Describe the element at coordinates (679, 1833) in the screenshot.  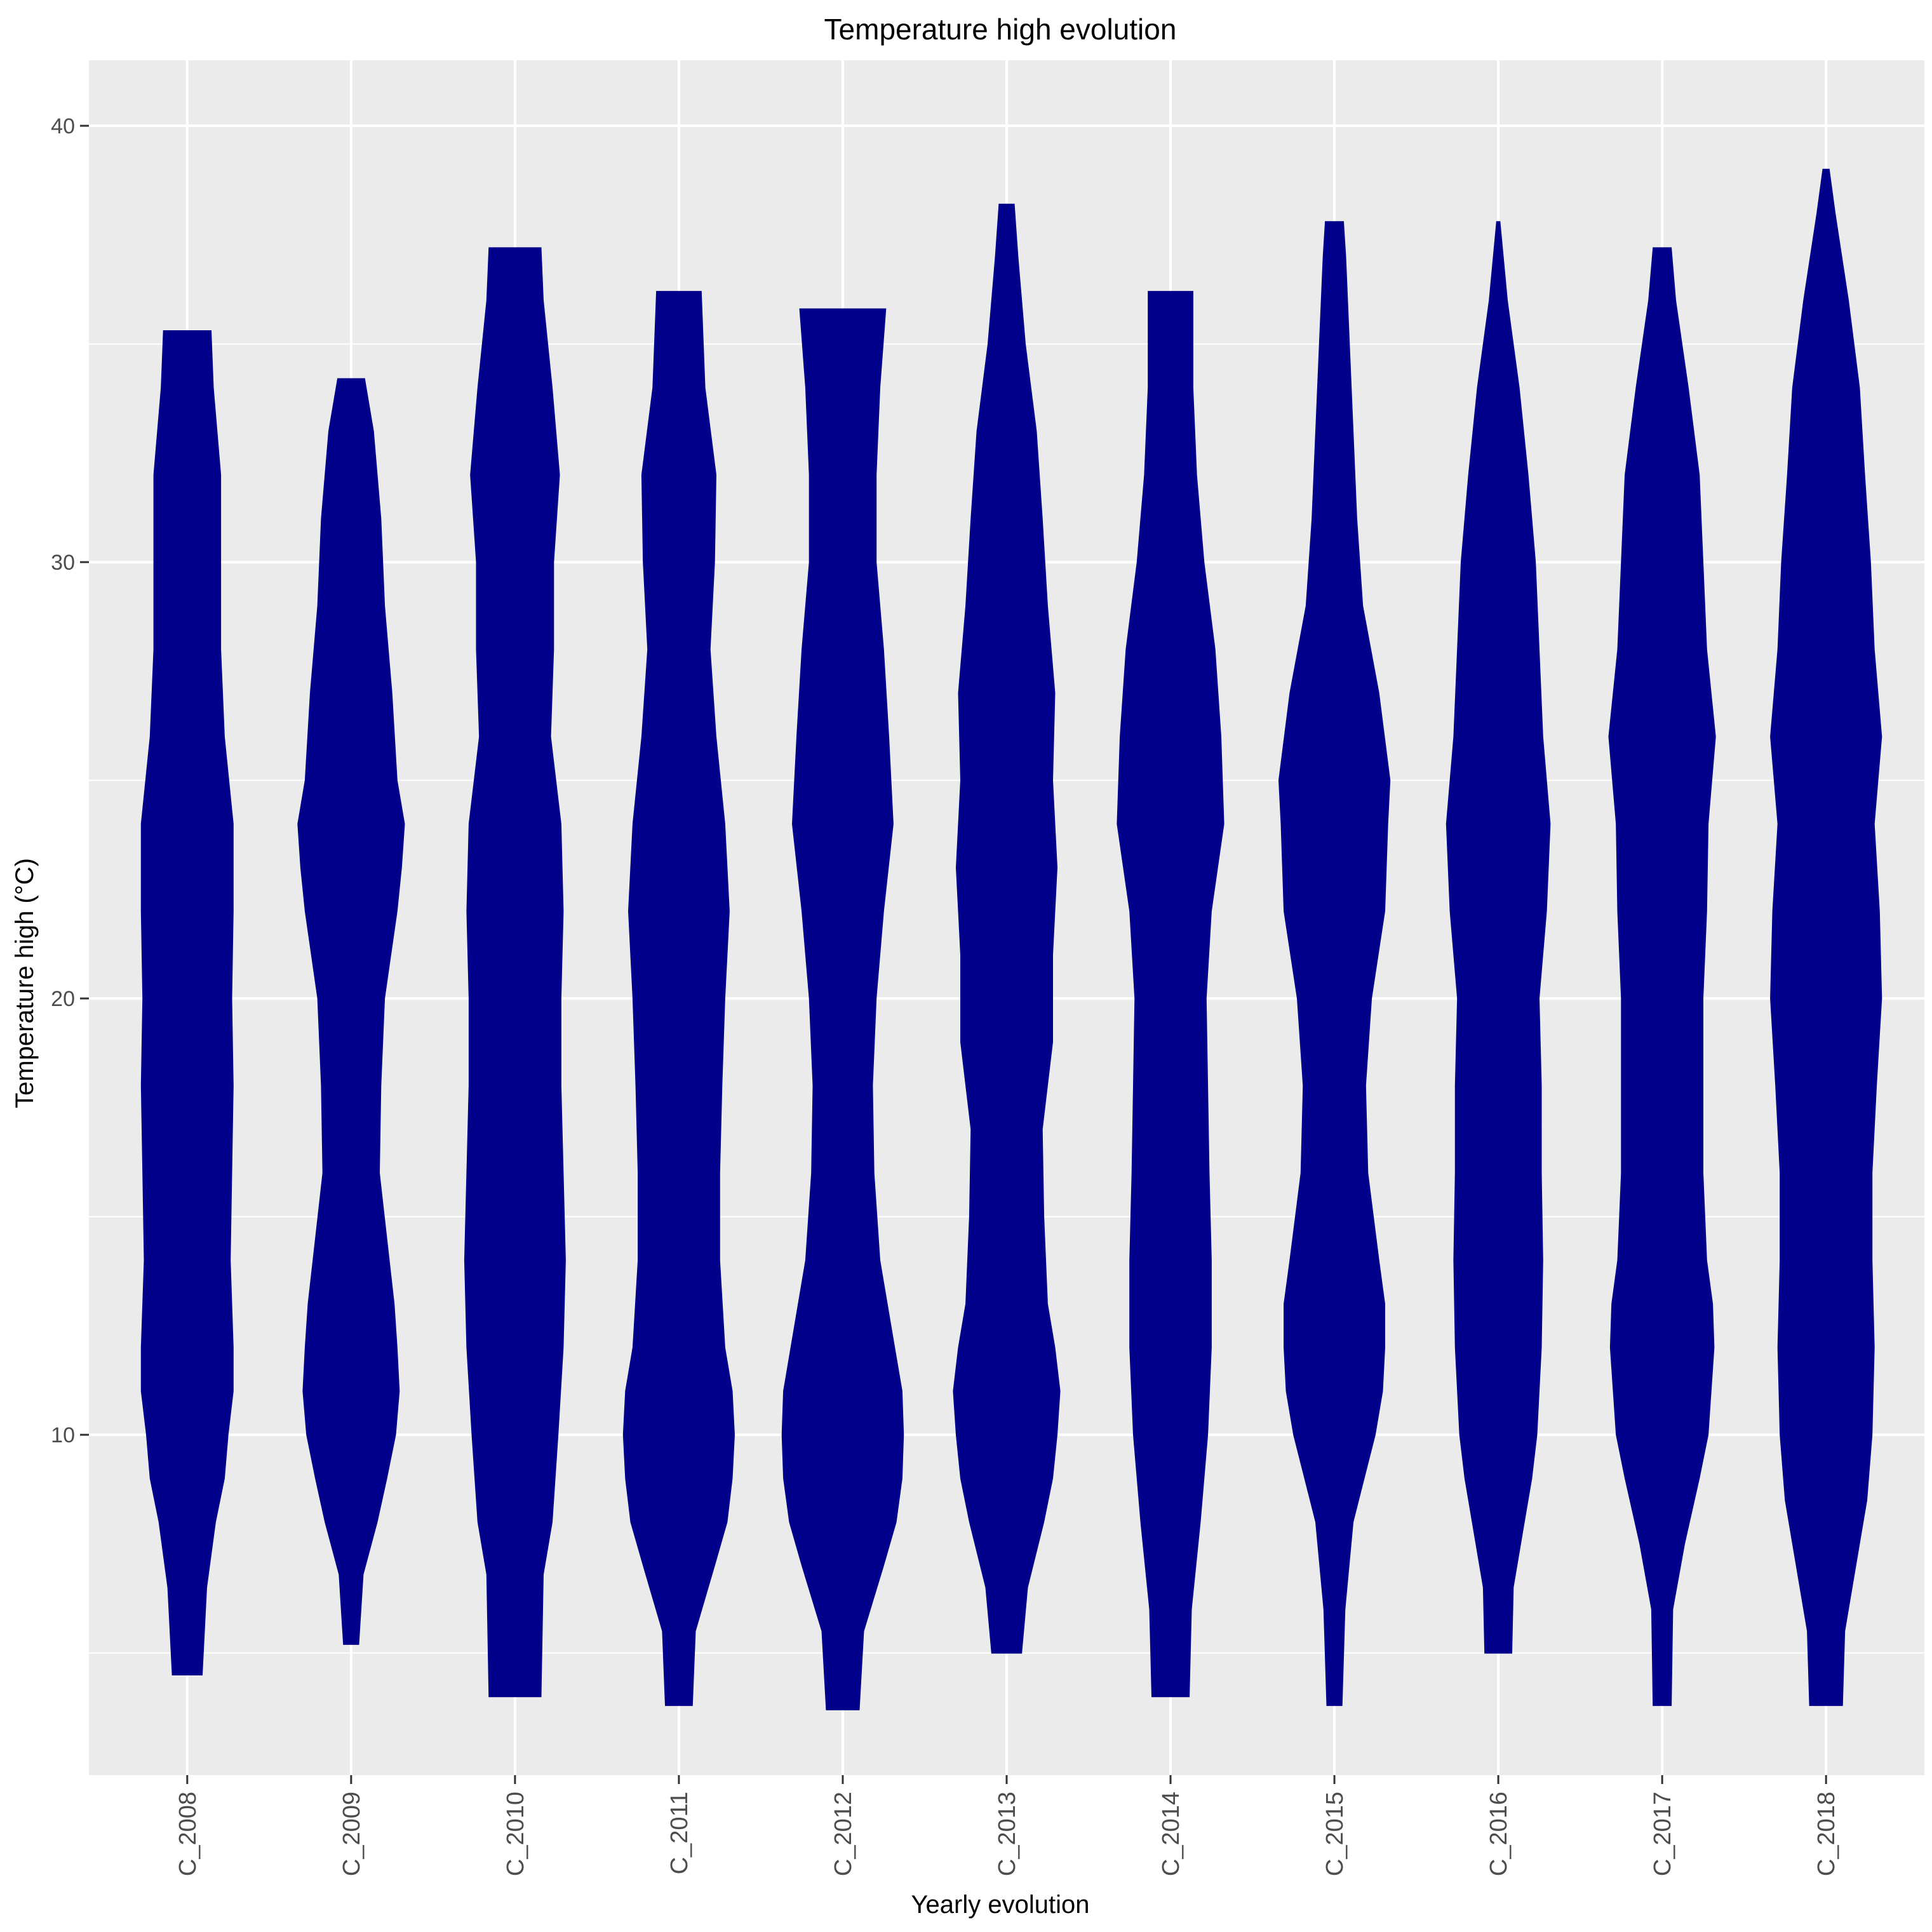
I see `x-tick-label: C_2011` at that location.